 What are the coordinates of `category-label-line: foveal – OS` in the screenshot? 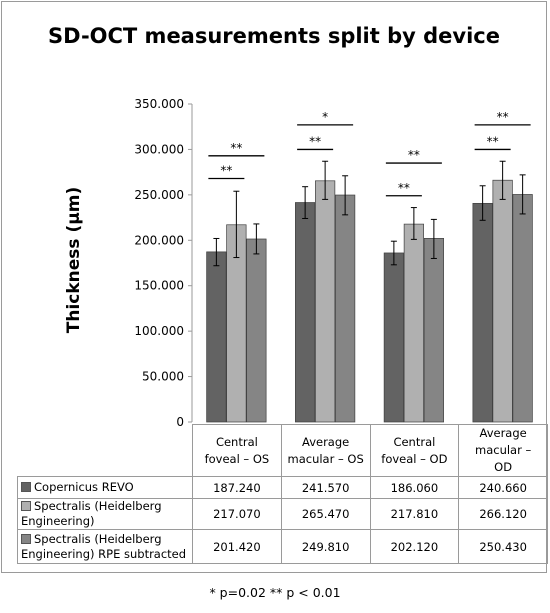 It's located at (237, 458).